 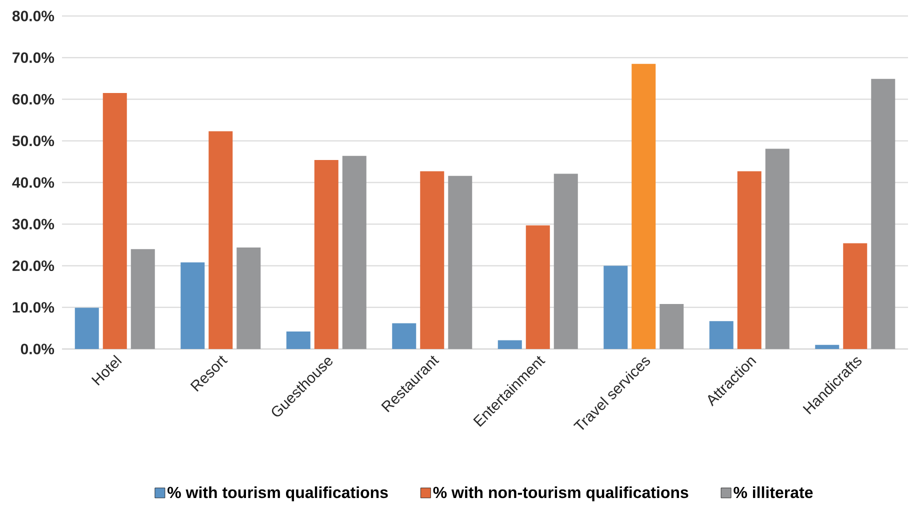 I want to click on y-tick-label: 20.0%, so click(x=33, y=266).